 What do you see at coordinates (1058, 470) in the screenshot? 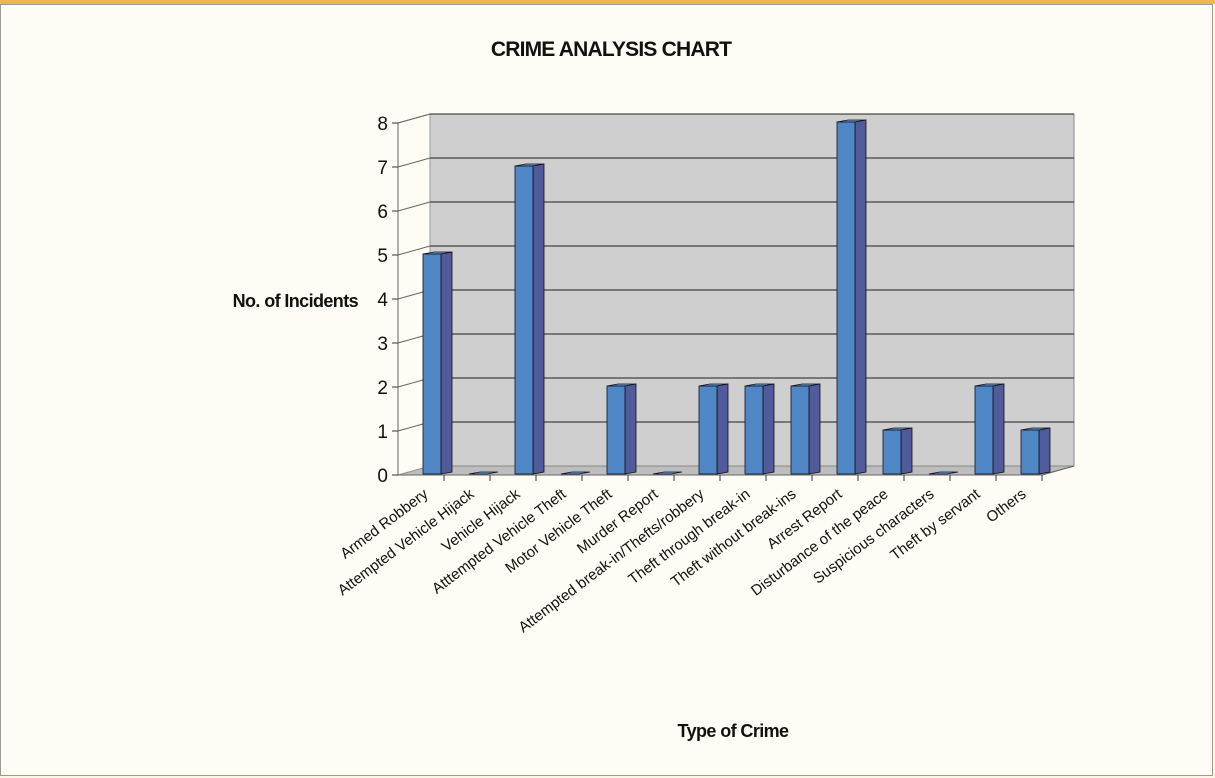
I see `x-axis-depth-line` at bounding box center [1058, 470].